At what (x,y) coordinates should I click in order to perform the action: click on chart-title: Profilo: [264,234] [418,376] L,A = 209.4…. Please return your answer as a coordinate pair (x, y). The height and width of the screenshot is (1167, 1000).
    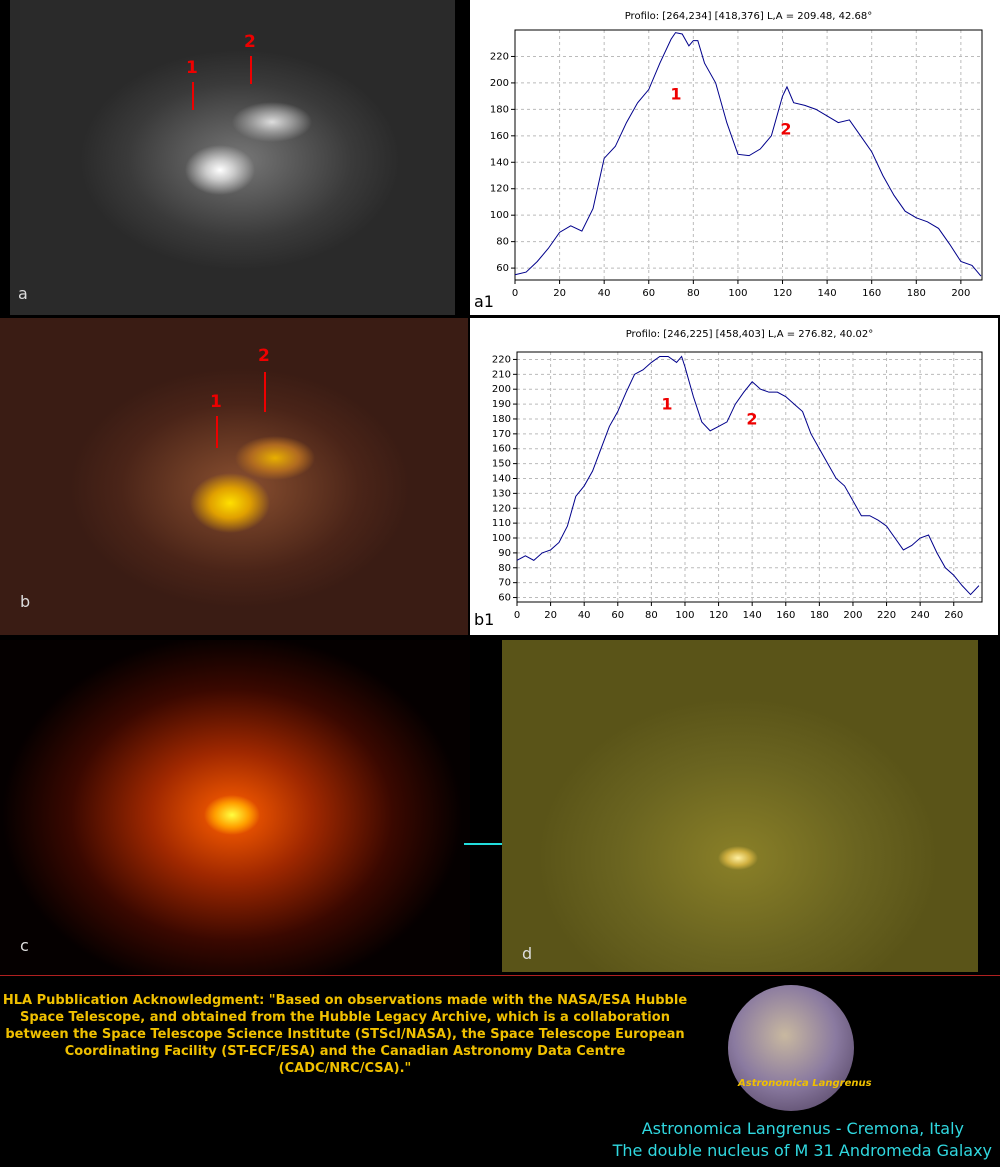
    Looking at the image, I should click on (749, 16).